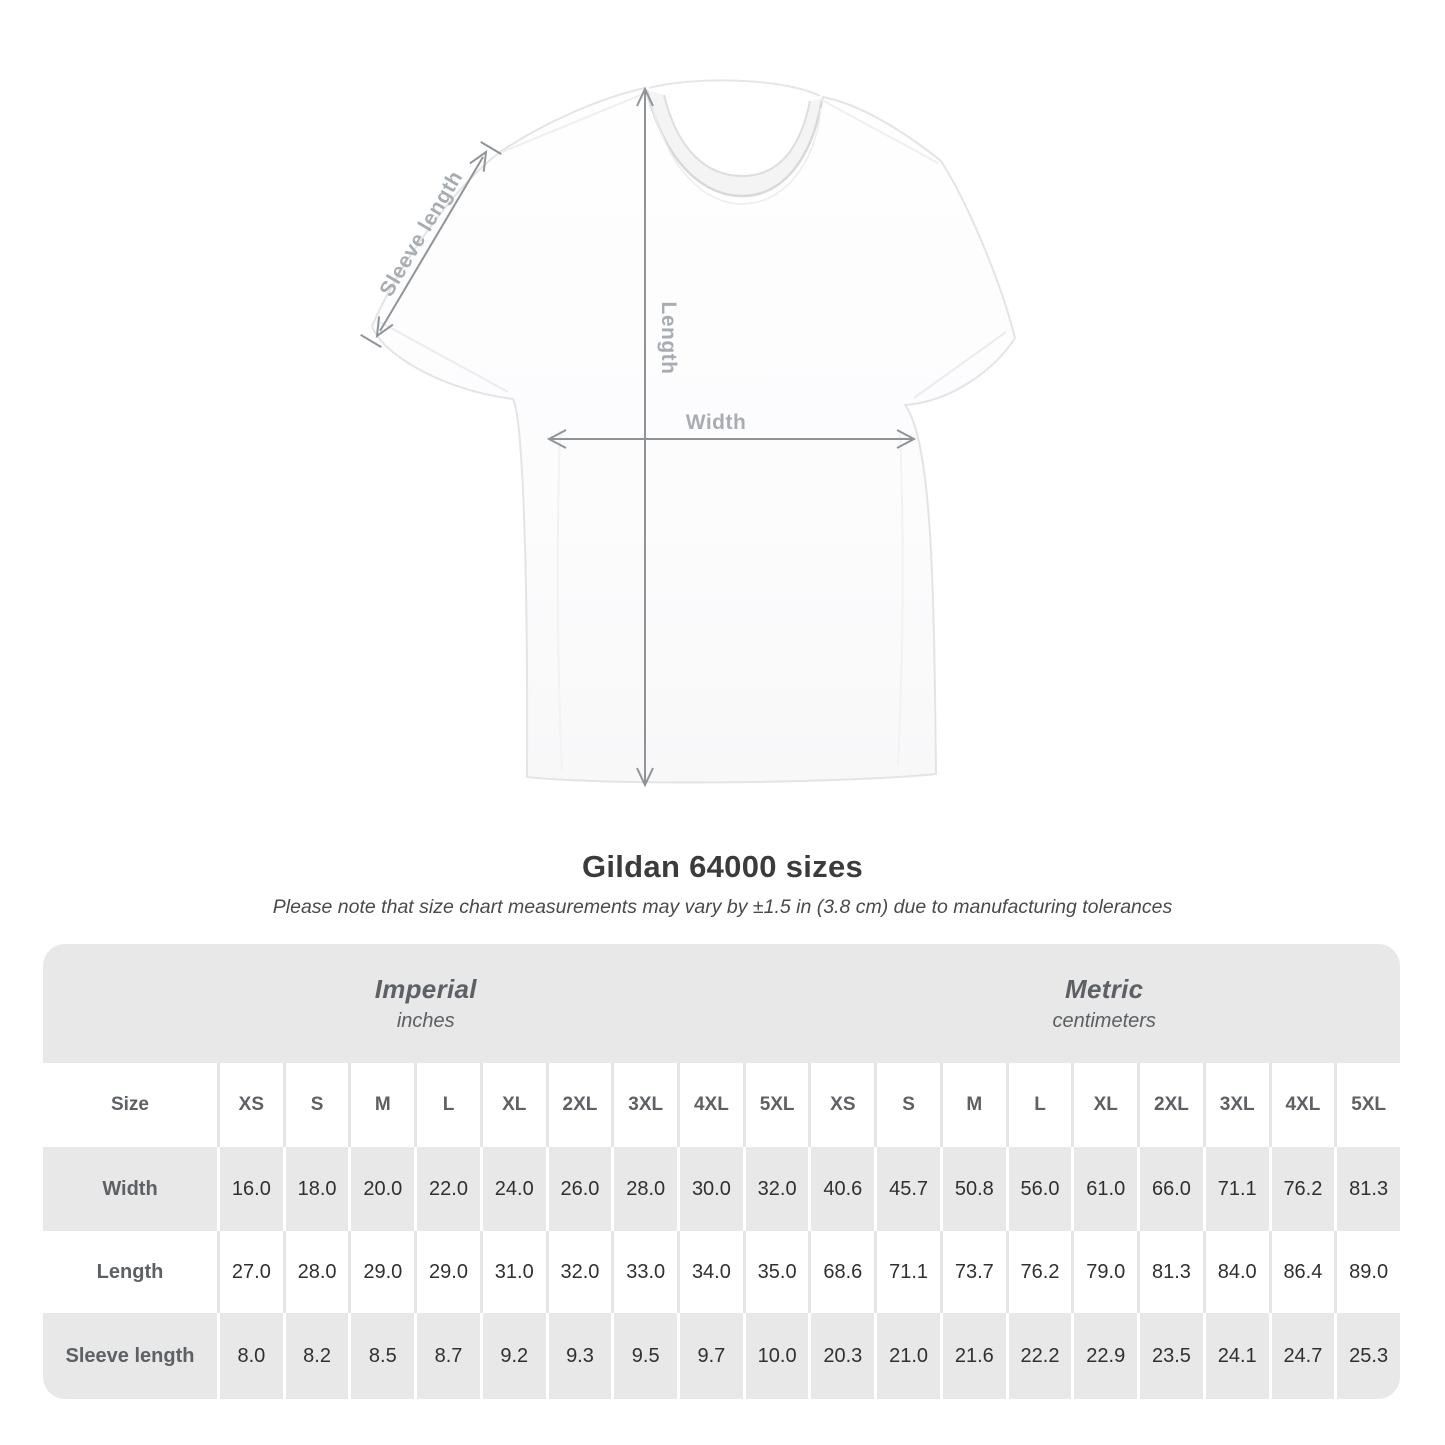 The image size is (1445, 1445). I want to click on metric-group-header: Metric centimeters, so click(1104, 1003).